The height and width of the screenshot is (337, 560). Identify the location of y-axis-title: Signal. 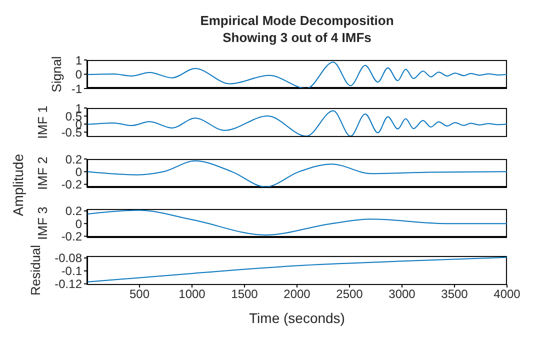
(56, 74).